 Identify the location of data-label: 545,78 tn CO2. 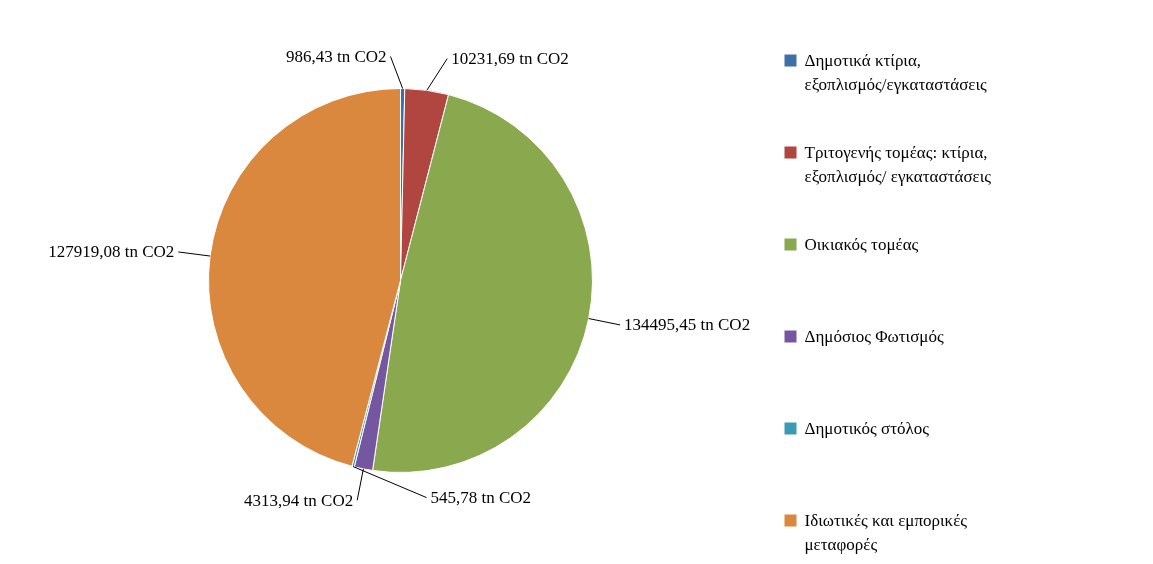
(481, 498).